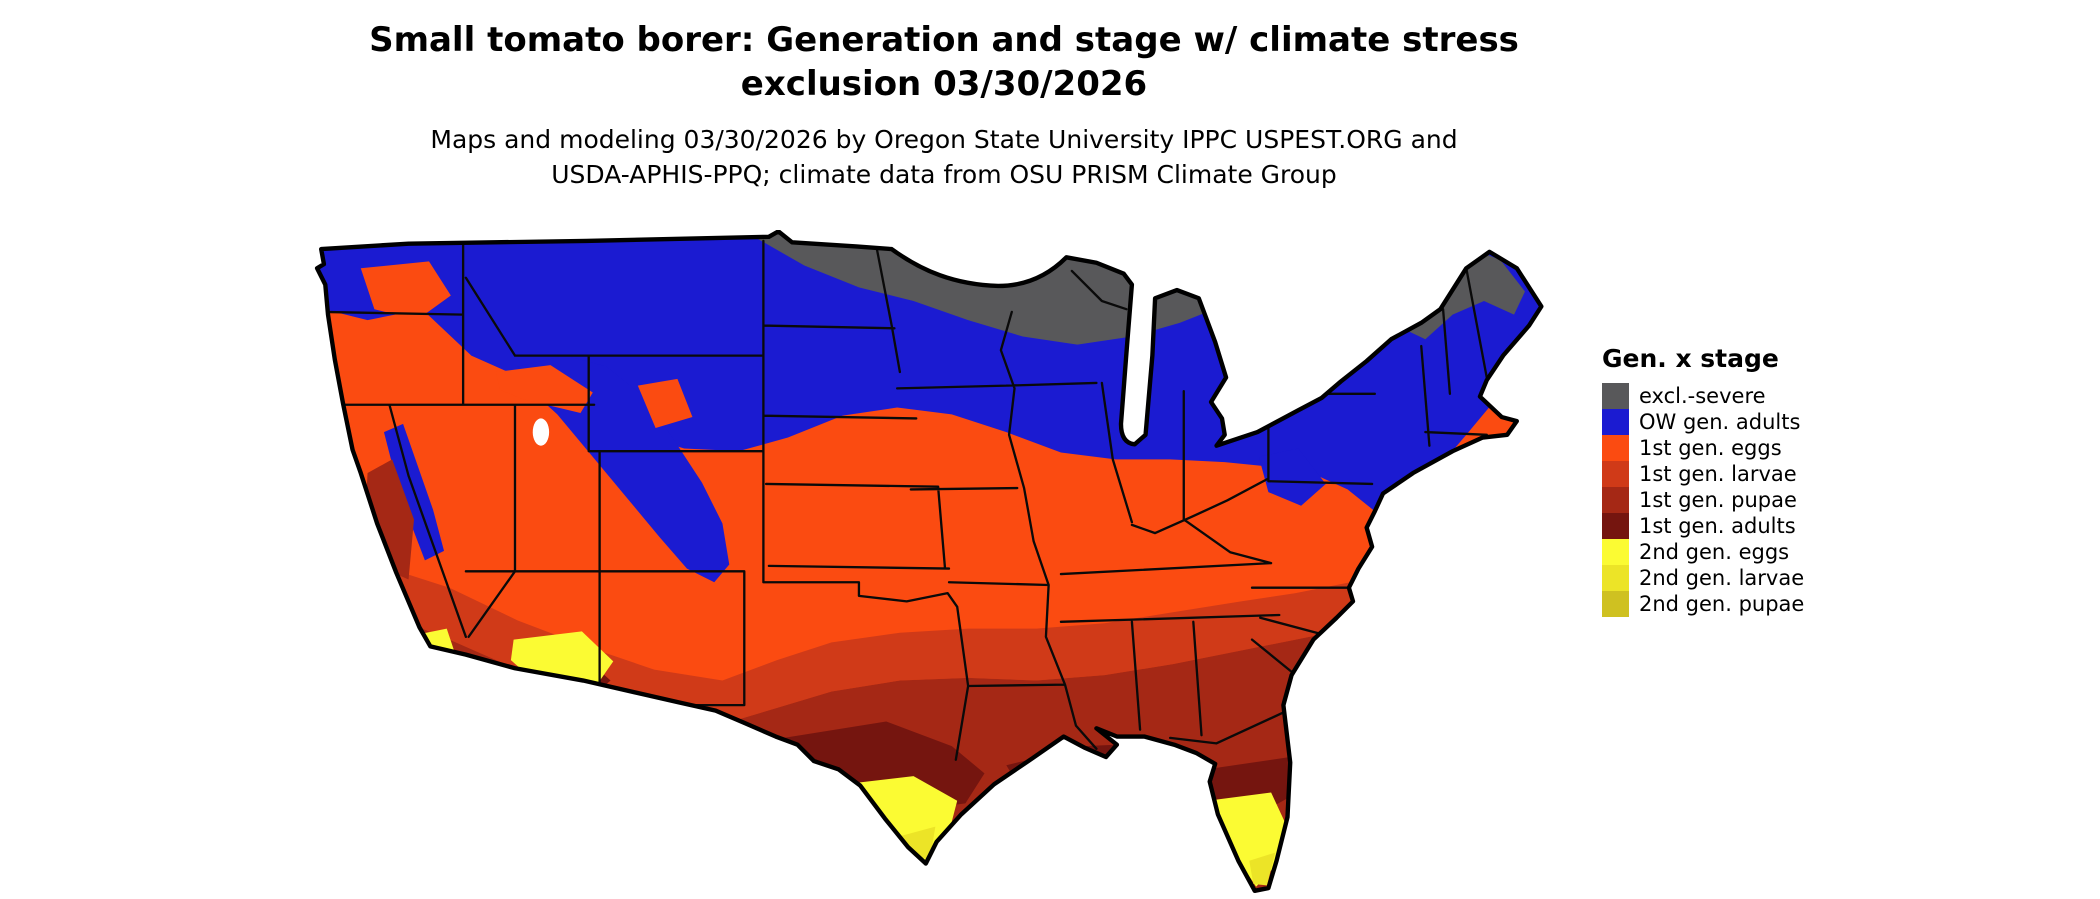  I want to click on legend-swatch-1st-gen-larvae, so click(1615, 474).